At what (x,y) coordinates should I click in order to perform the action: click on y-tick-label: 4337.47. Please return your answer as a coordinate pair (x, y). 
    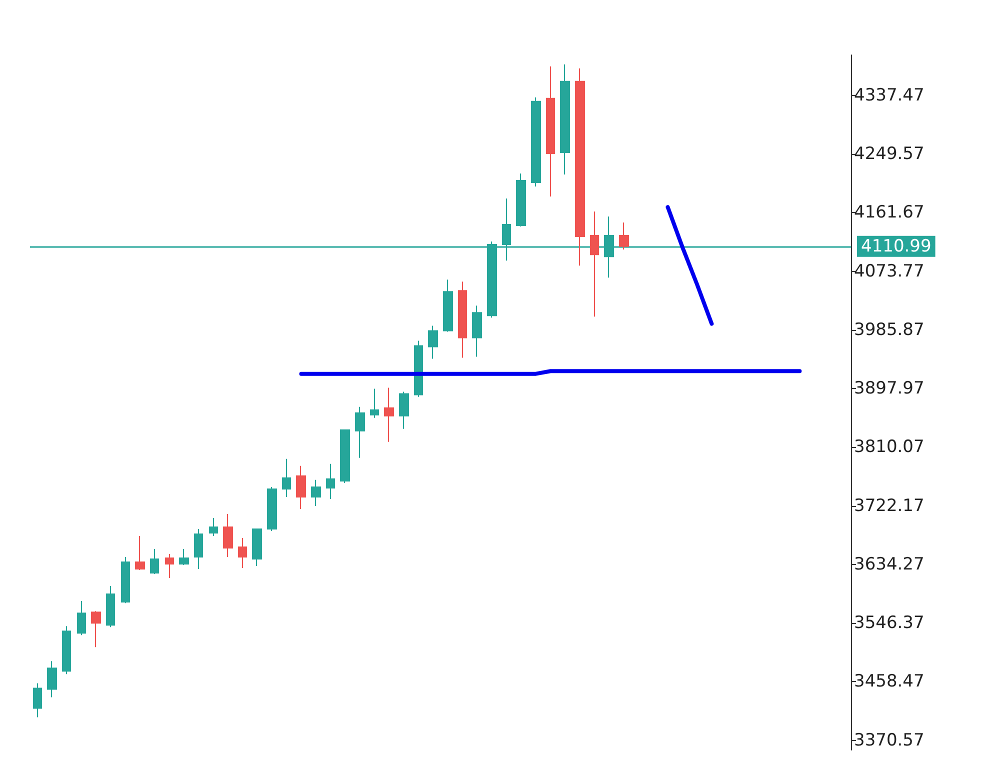
    Looking at the image, I should click on (889, 95).